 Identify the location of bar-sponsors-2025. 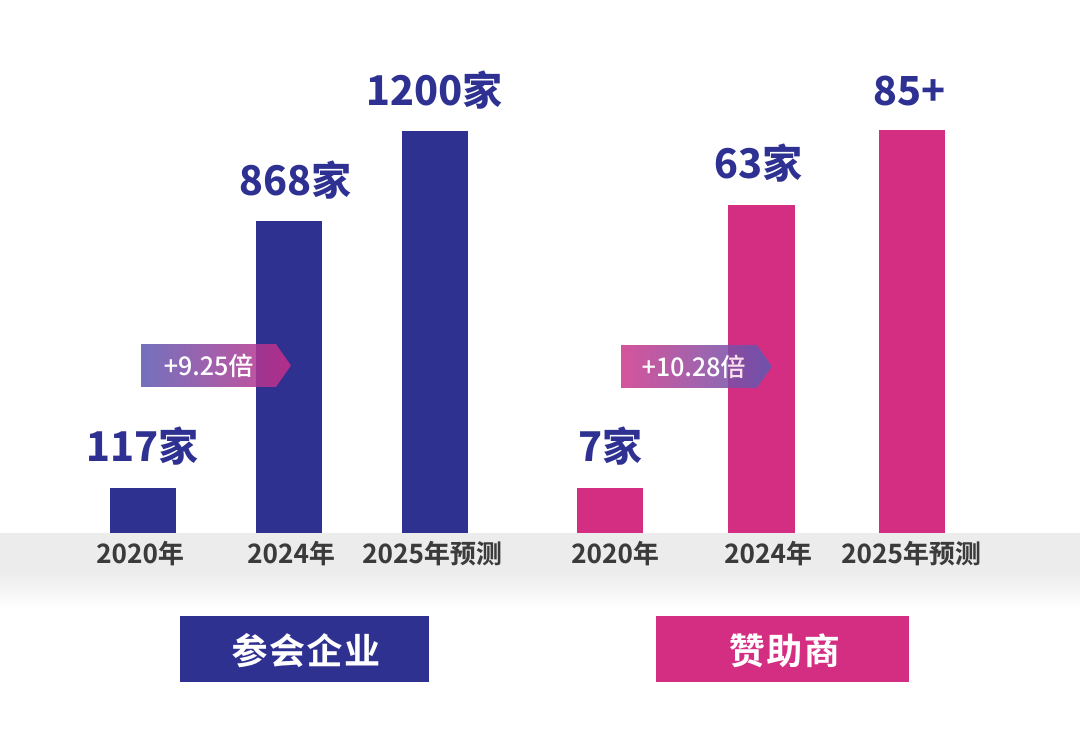
(912, 331).